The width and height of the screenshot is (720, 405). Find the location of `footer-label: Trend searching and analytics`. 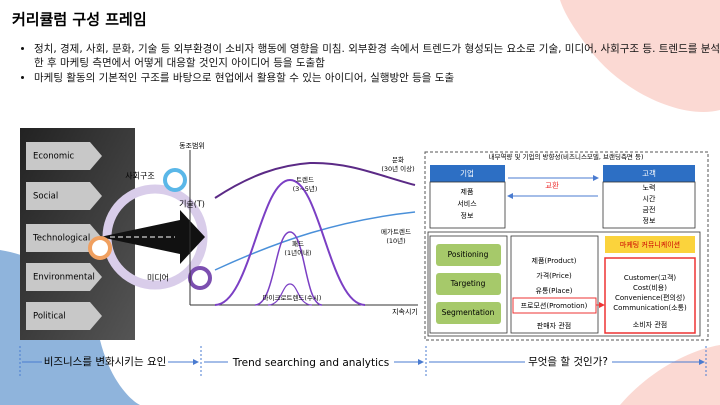

footer-label: Trend searching and analytics is located at coordinates (311, 363).